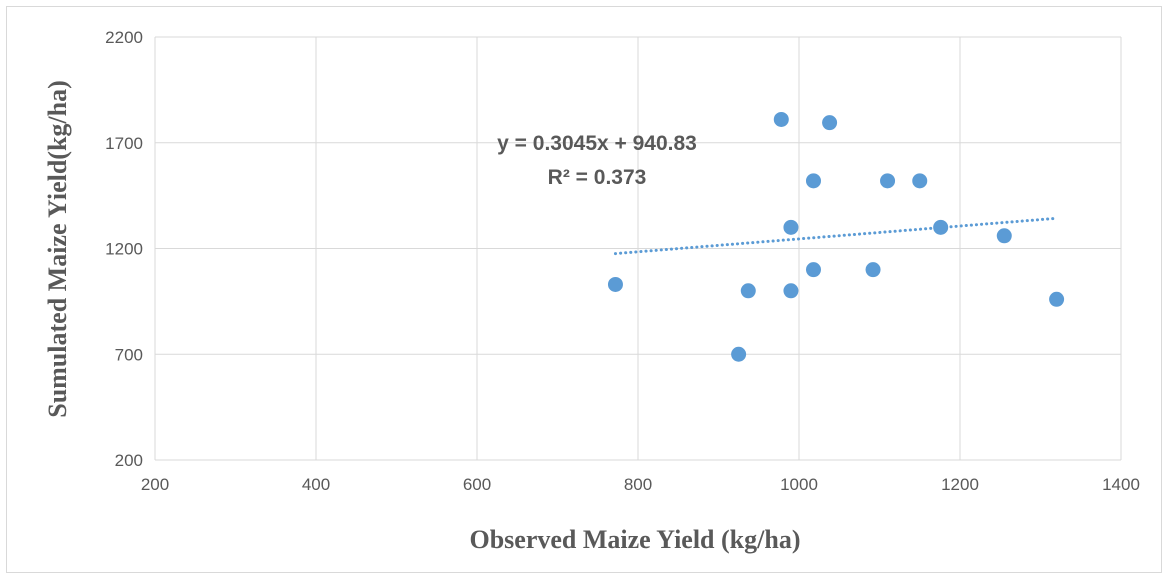 The image size is (1168, 579). What do you see at coordinates (597, 177) in the screenshot?
I see `trendline-r-squared: R² = 0.373` at bounding box center [597, 177].